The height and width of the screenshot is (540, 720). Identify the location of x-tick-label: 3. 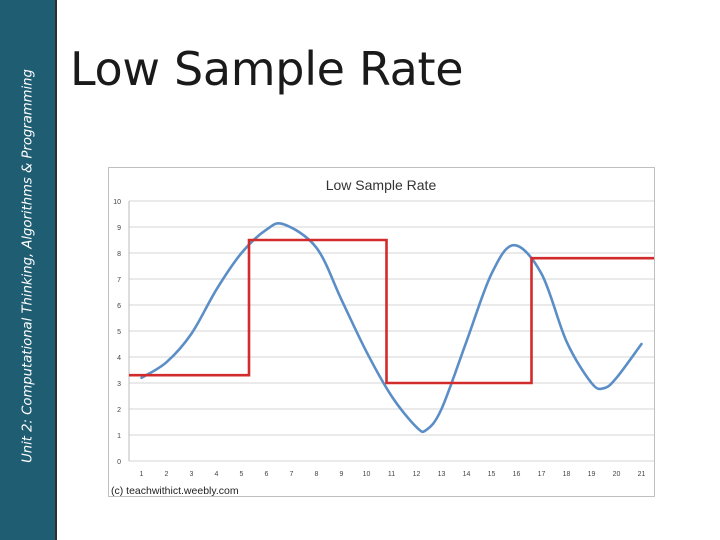
(192, 474).